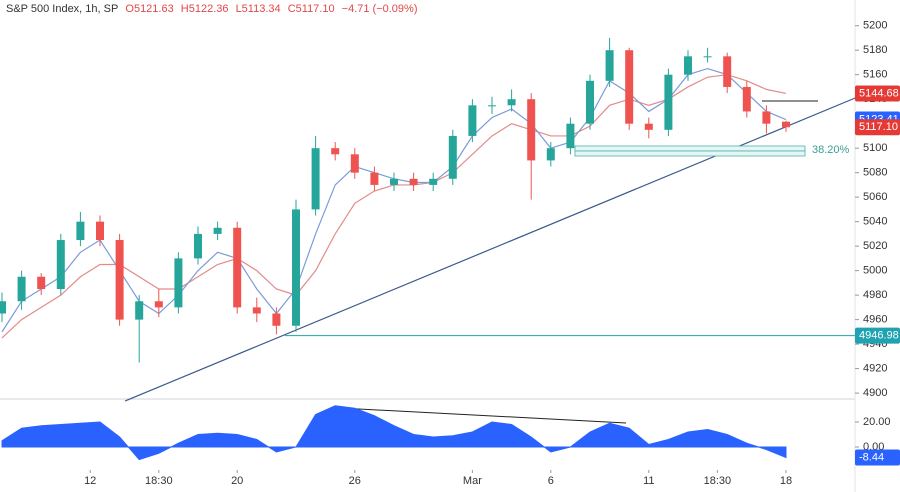 Image resolution: width=900 pixels, height=492 pixels. What do you see at coordinates (483, 415) in the screenshot?
I see `divergence-line` at bounding box center [483, 415].